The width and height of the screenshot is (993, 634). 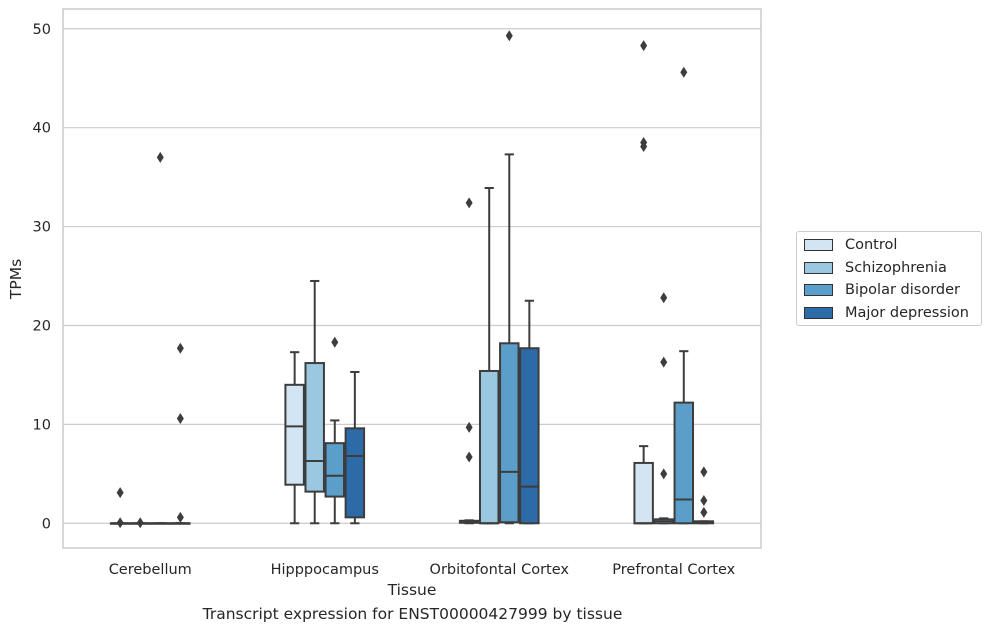 What do you see at coordinates (907, 312) in the screenshot?
I see `legend-label: Major depression` at bounding box center [907, 312].